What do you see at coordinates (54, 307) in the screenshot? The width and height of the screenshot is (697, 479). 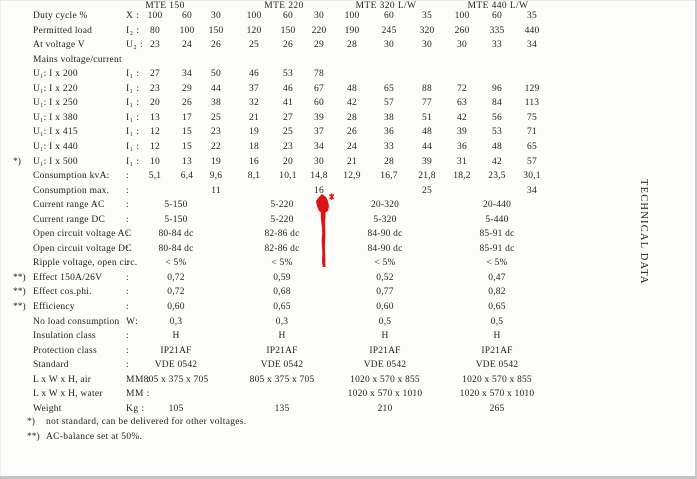 I see `row-label: Efficiency` at bounding box center [54, 307].